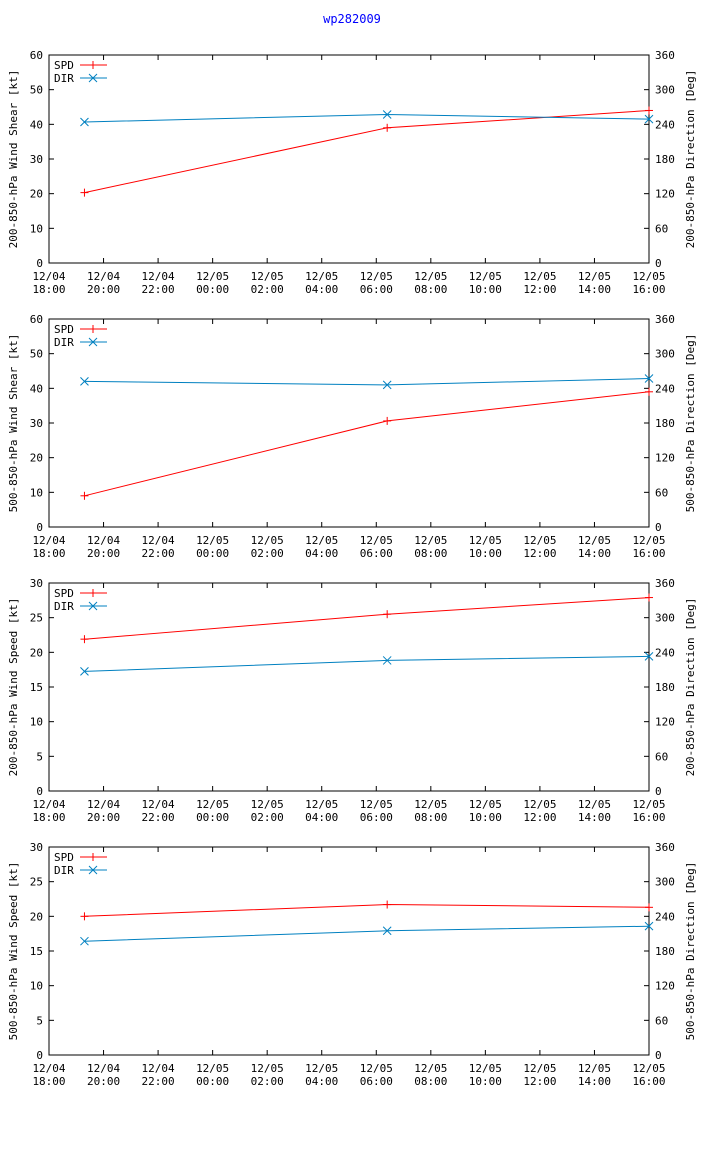  Describe the element at coordinates (36, 951) in the screenshot. I see `y-tick-label: 15` at that location.